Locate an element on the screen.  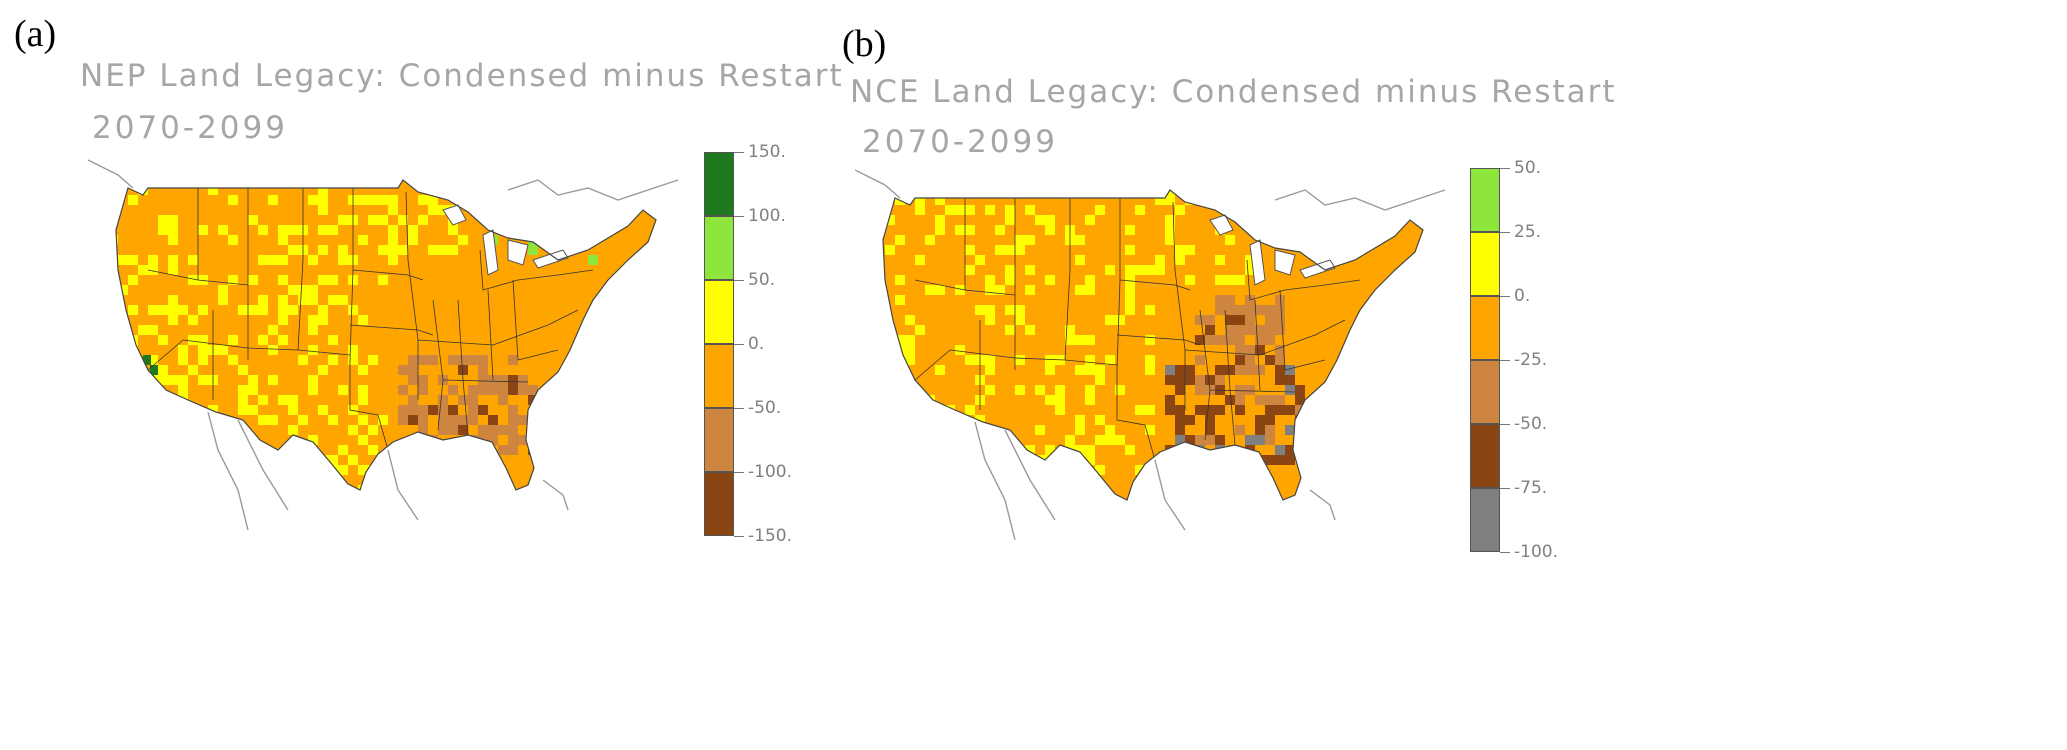
colorbar-b: 50. 25. 0. -25. -50. -75. -100. is located at coordinates (1525, 360).